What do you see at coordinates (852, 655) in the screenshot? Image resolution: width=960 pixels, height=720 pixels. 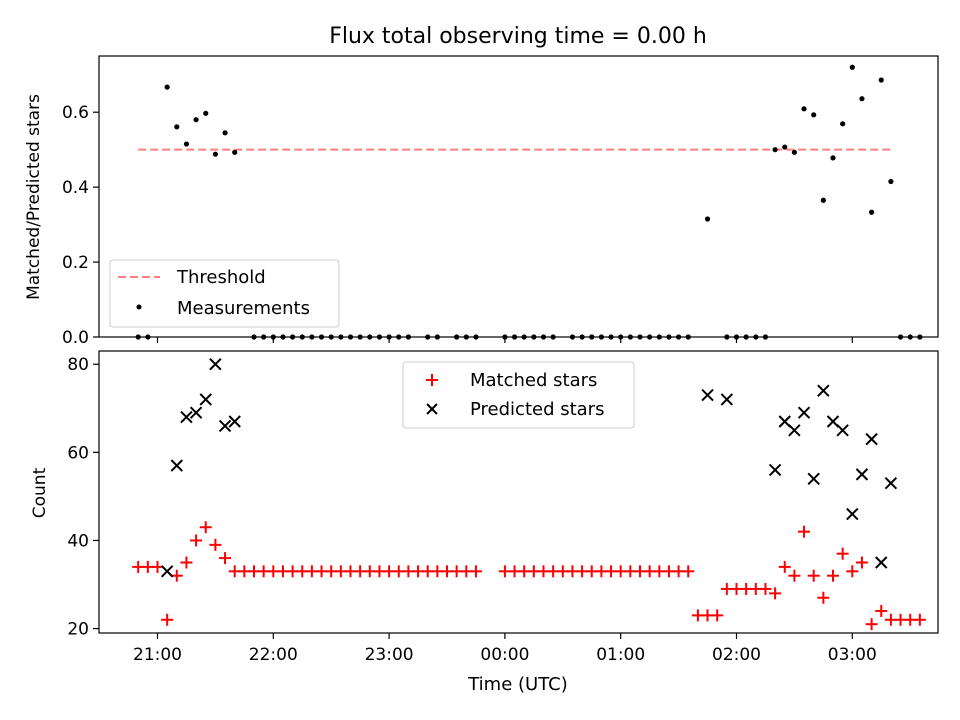 I see `x-tick-label: 03:00` at bounding box center [852, 655].